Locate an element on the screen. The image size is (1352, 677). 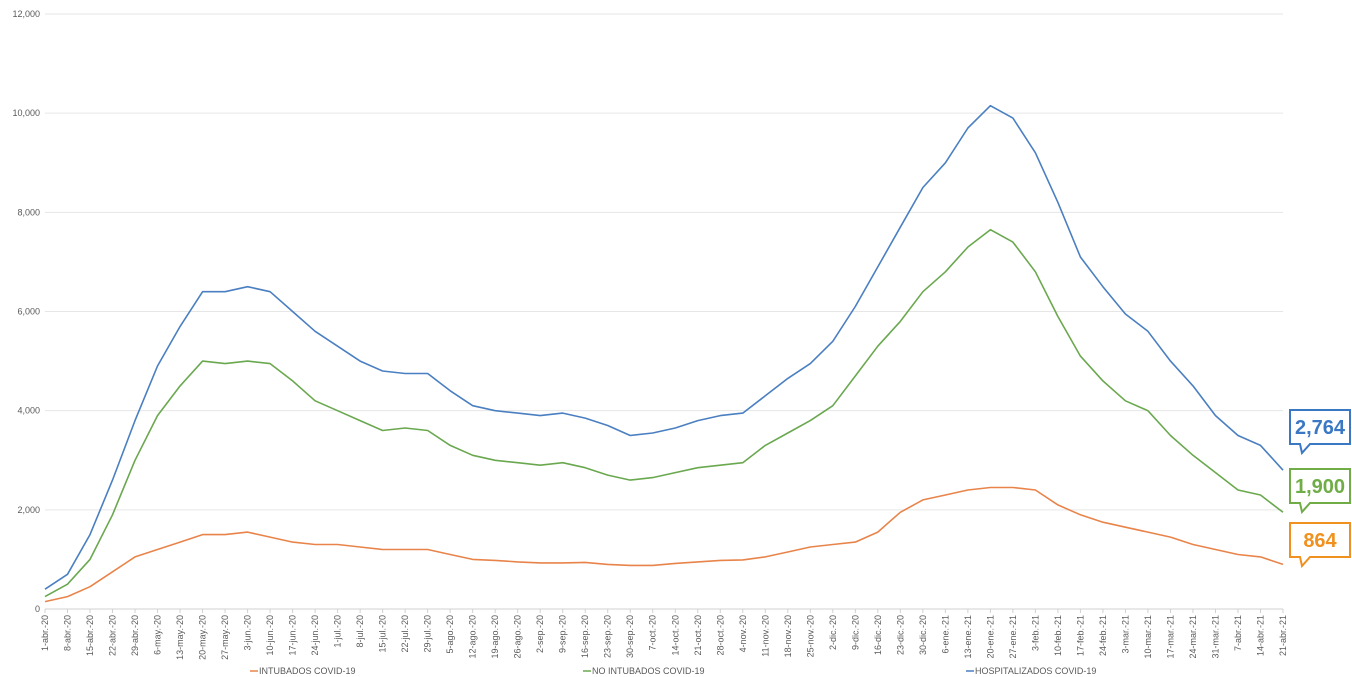
x-tick-label: 22-abr.-20 is located at coordinates (113, 635).